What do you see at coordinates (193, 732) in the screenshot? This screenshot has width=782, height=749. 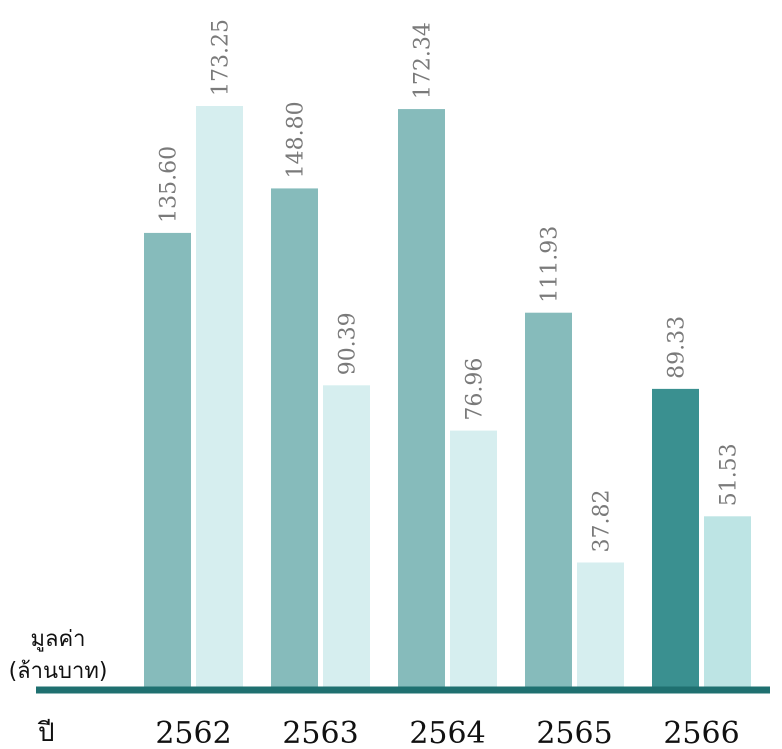 I see `category-label-2562: 2562` at bounding box center [193, 732].